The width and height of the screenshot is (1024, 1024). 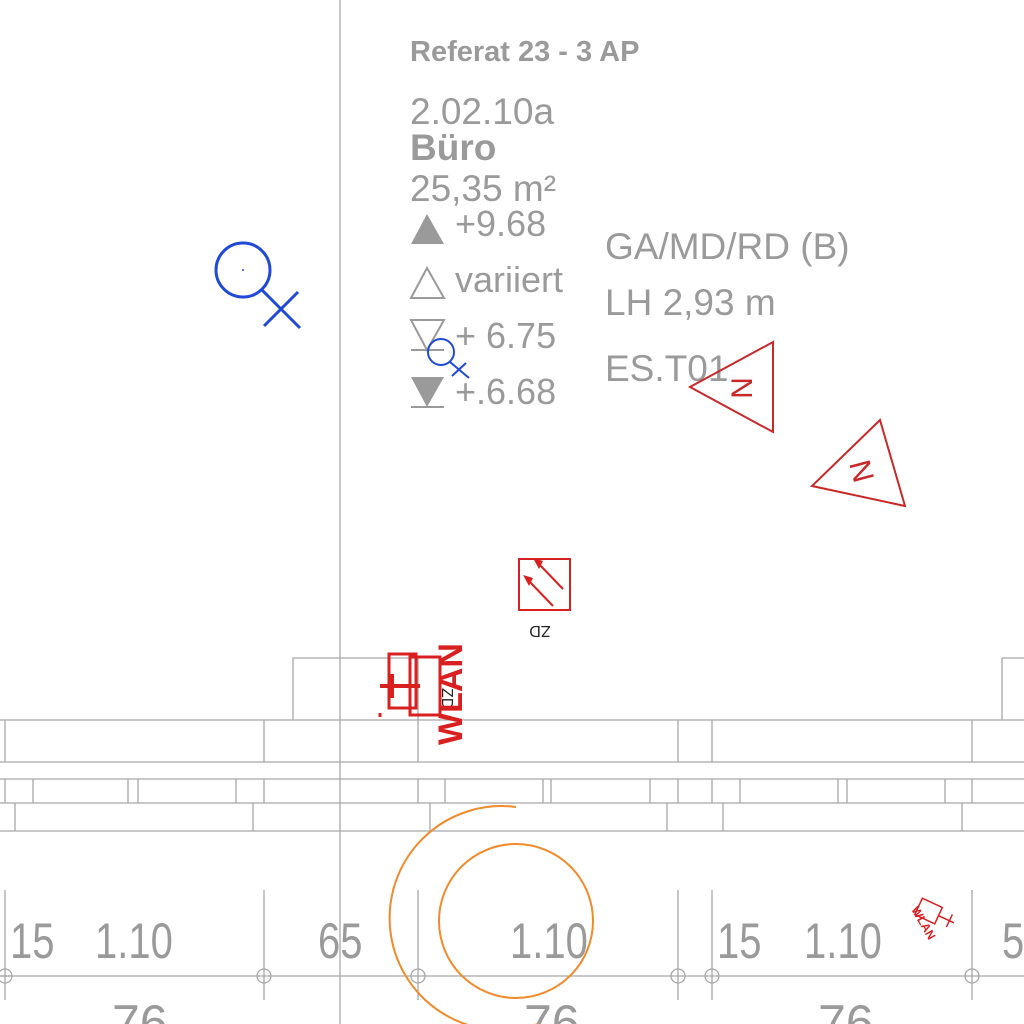 I want to click on room-area: 25,35 m², so click(x=483, y=188).